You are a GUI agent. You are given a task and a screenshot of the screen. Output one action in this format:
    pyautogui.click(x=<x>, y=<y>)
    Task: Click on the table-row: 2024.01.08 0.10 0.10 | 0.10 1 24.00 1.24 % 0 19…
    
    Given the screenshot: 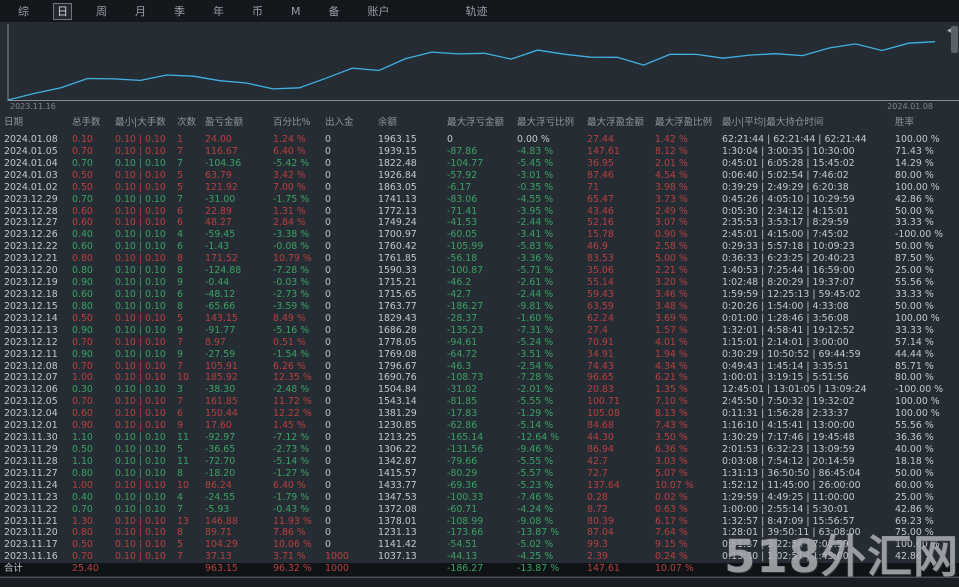 What is the action you would take?
    pyautogui.click(x=479, y=140)
    